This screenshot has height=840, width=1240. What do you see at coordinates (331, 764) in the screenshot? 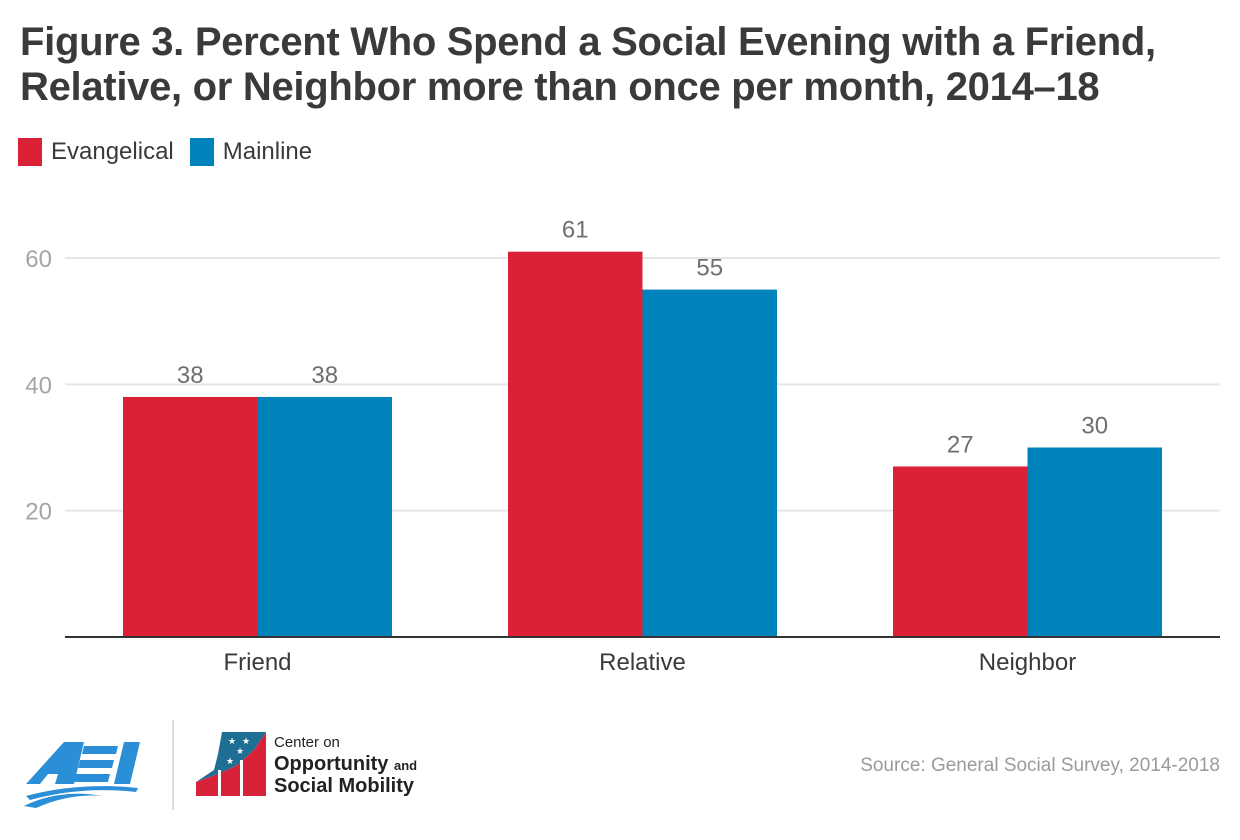
I see `cosm-opportunity: Opportunity` at bounding box center [331, 764].